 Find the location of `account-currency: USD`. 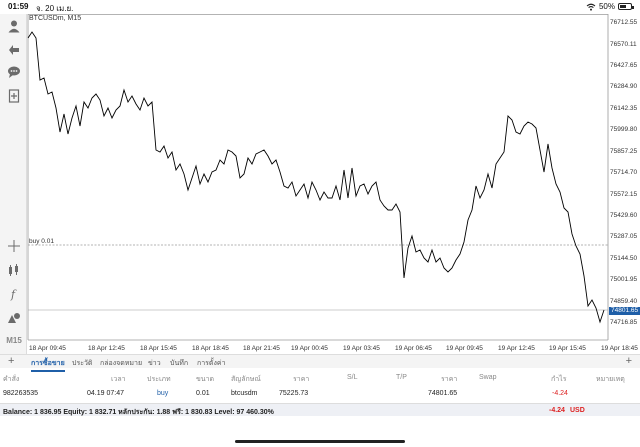

account-currency: USD is located at coordinates (577, 410).